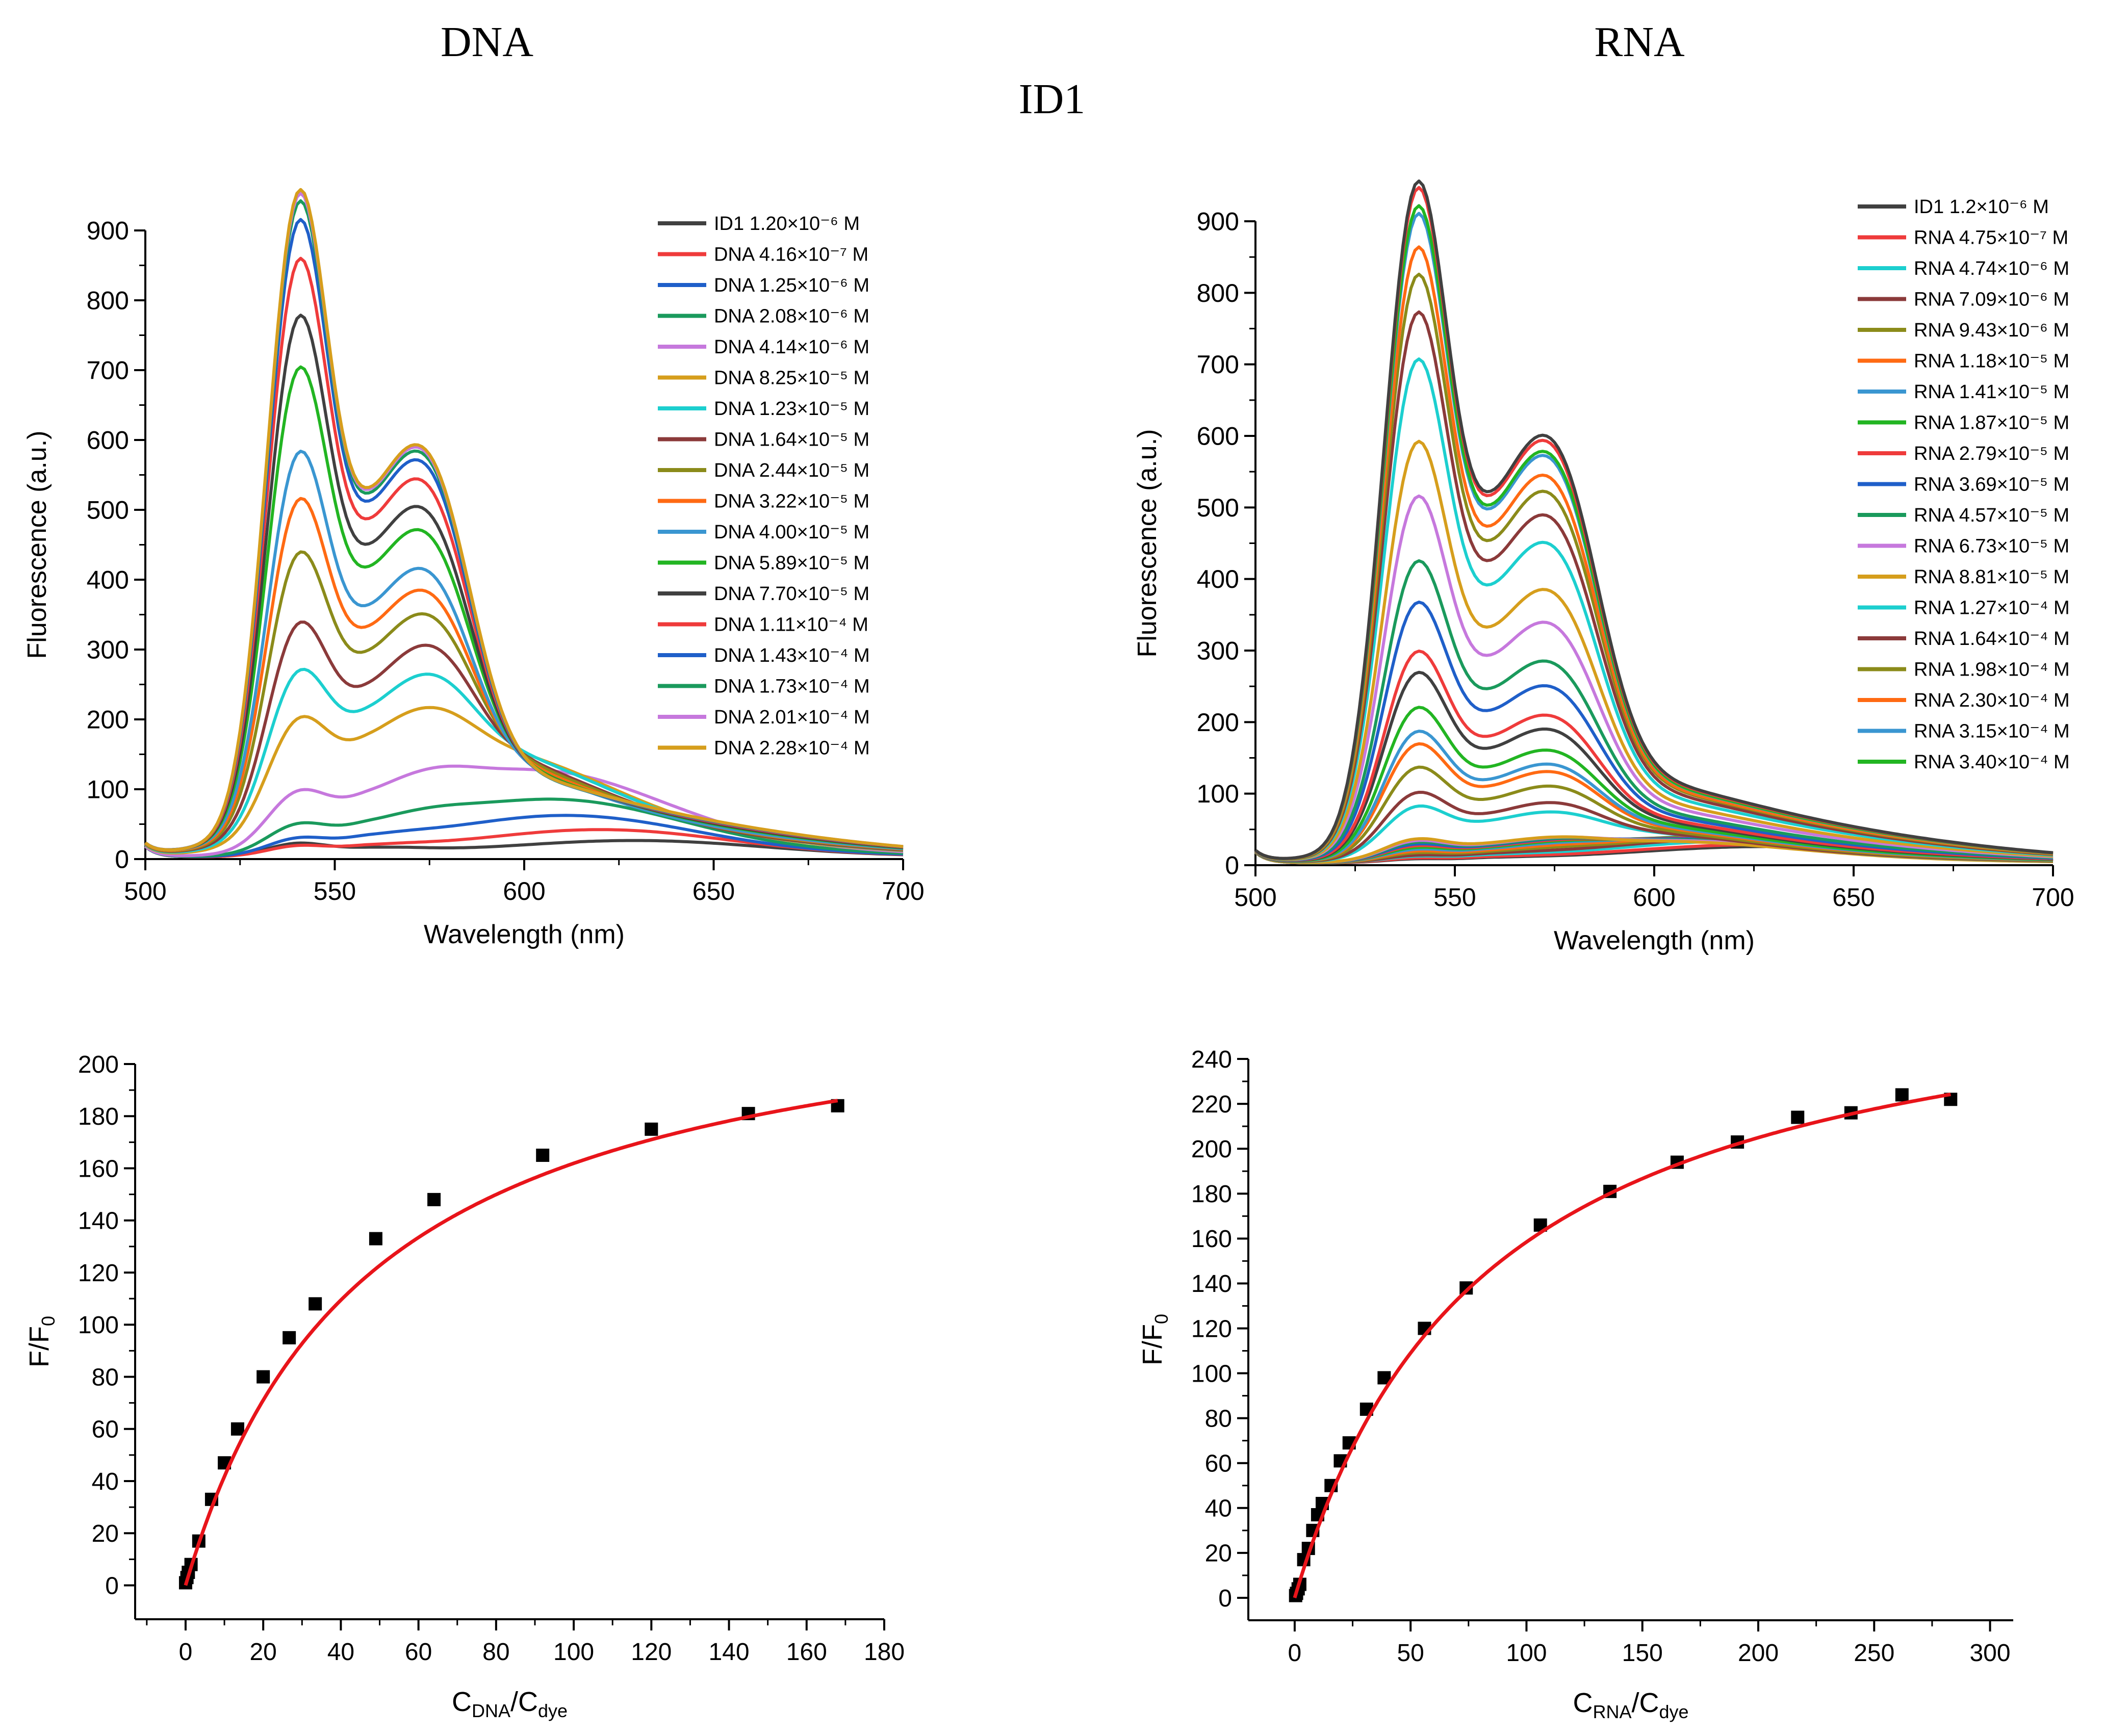  What do you see at coordinates (1673, 1711) in the screenshot?
I see `x-axis-label-subscript: dye` at bounding box center [1673, 1711].